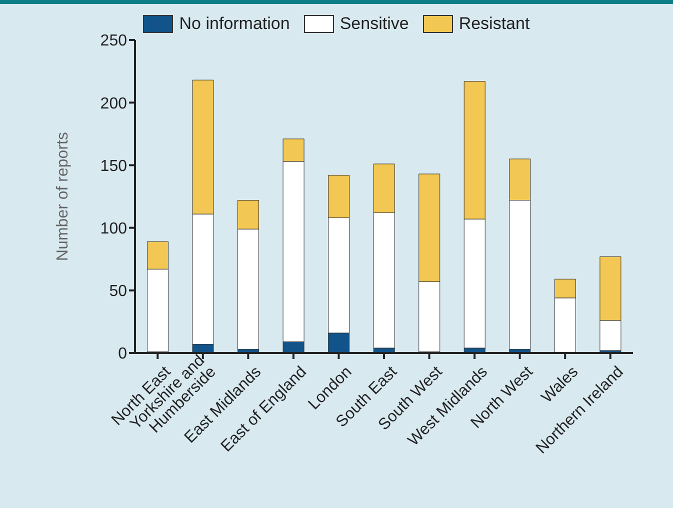  Describe the element at coordinates (374, 24) in the screenshot. I see `legend-label: Sensitive` at that location.